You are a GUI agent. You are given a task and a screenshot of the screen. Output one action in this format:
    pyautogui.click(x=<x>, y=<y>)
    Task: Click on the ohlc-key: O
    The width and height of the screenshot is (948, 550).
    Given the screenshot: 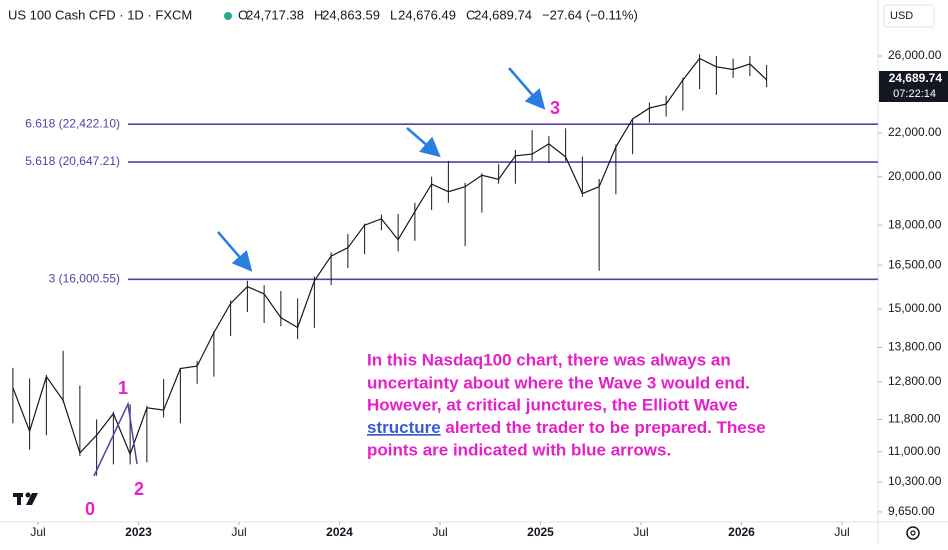 What is the action you would take?
    pyautogui.click(x=243, y=14)
    